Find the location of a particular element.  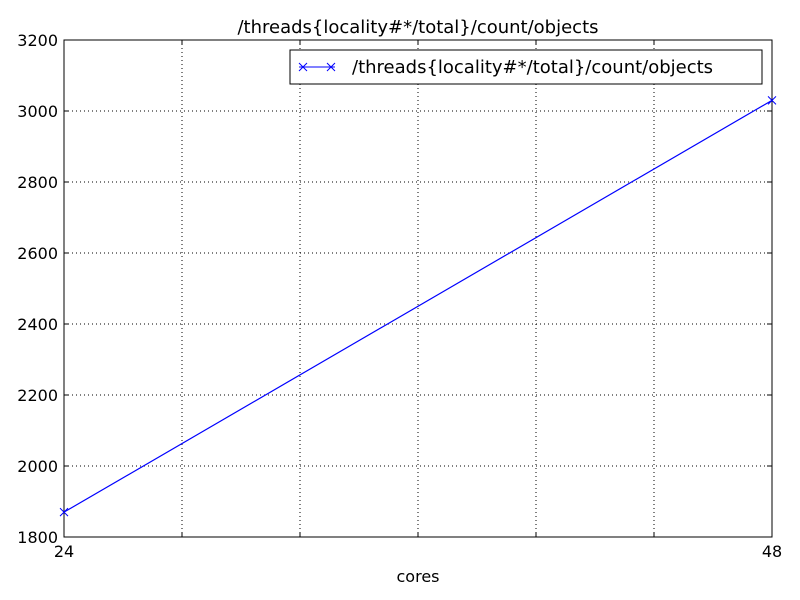

legend: /threads{locality#*/total}/count/objects is located at coordinates (526, 67).